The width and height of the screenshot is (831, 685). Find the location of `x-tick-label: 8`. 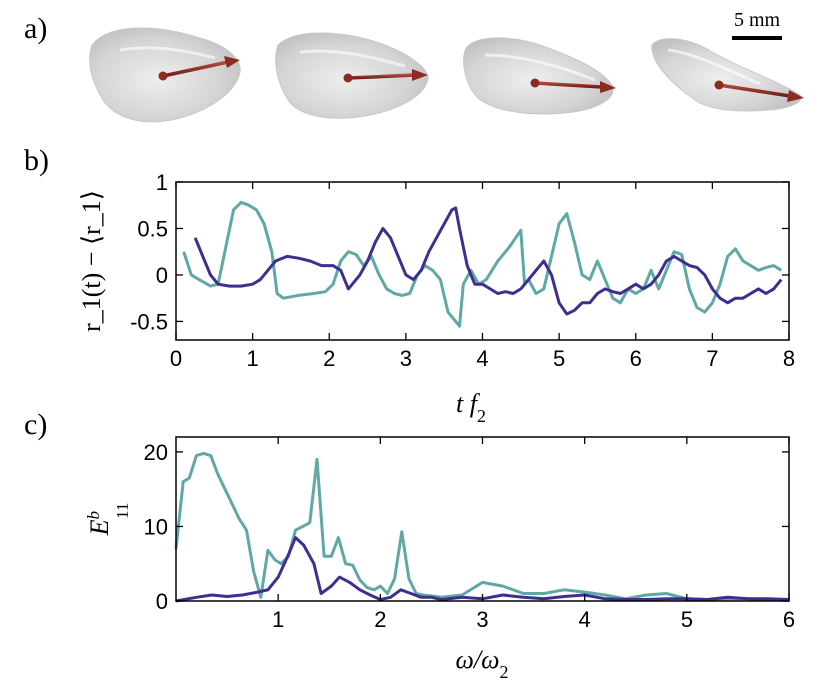

x-tick-label: 8 is located at coordinates (789, 358).